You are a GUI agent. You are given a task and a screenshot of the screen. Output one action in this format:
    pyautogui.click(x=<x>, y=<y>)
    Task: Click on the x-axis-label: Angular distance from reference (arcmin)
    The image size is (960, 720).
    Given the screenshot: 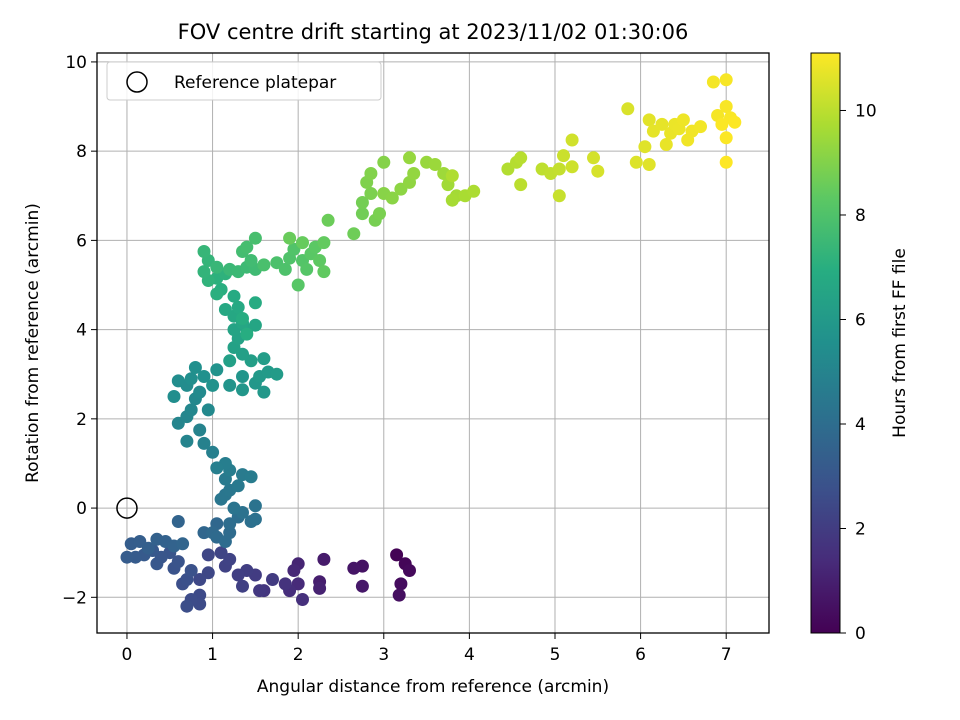 What is the action you would take?
    pyautogui.click(x=433, y=687)
    